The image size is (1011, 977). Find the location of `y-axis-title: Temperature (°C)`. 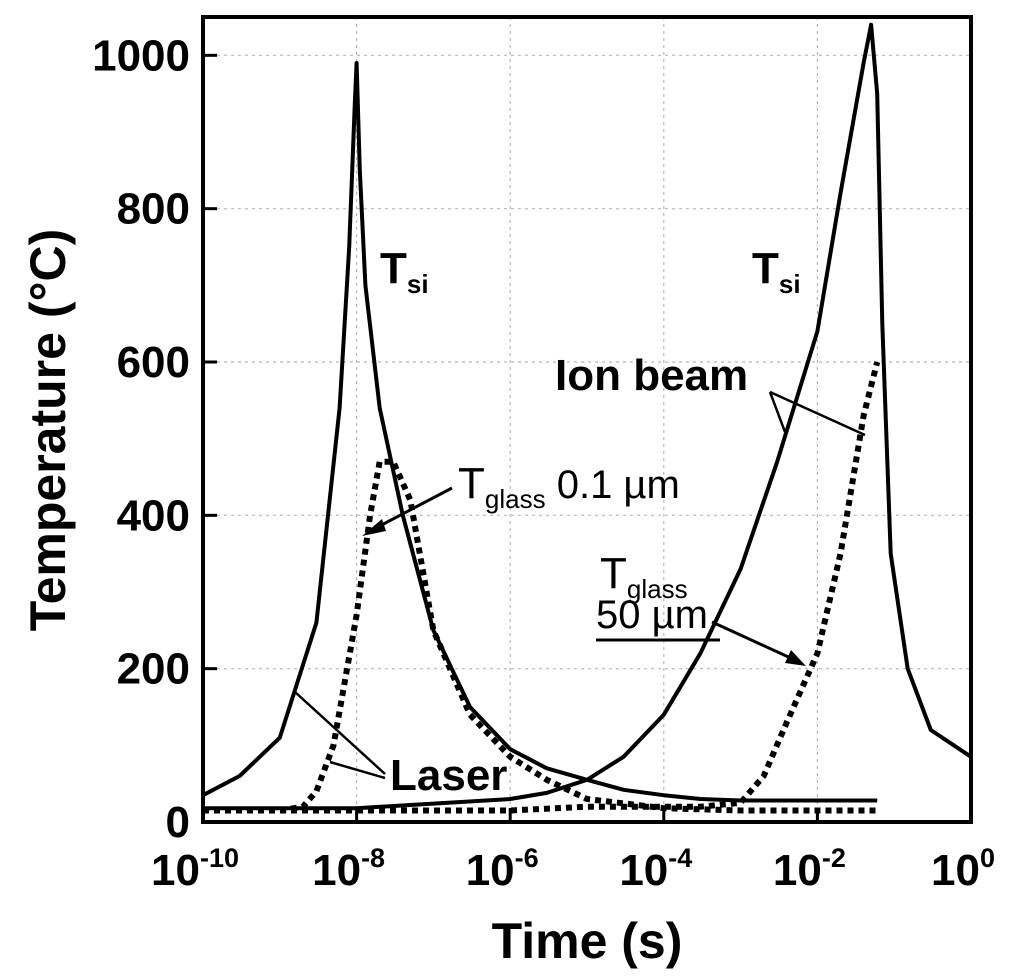

y-axis-title: Temperature (°C) is located at coordinates (48, 430).